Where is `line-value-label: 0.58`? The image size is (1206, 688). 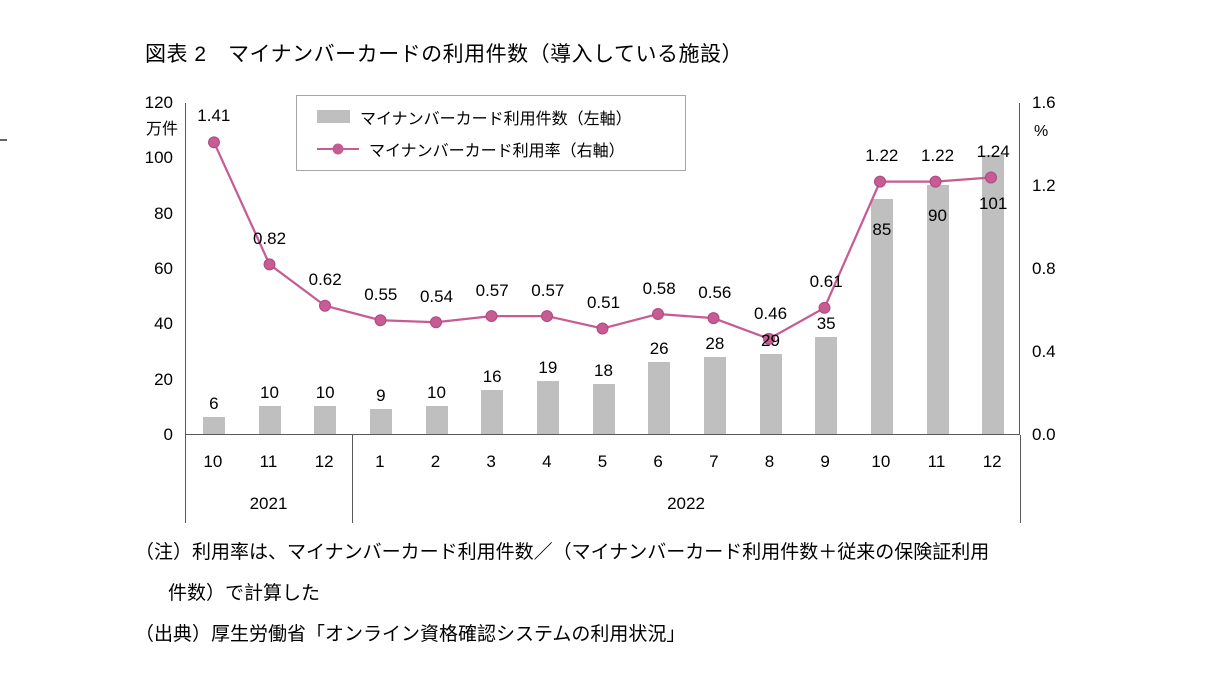 line-value-label: 0.58 is located at coordinates (659, 288).